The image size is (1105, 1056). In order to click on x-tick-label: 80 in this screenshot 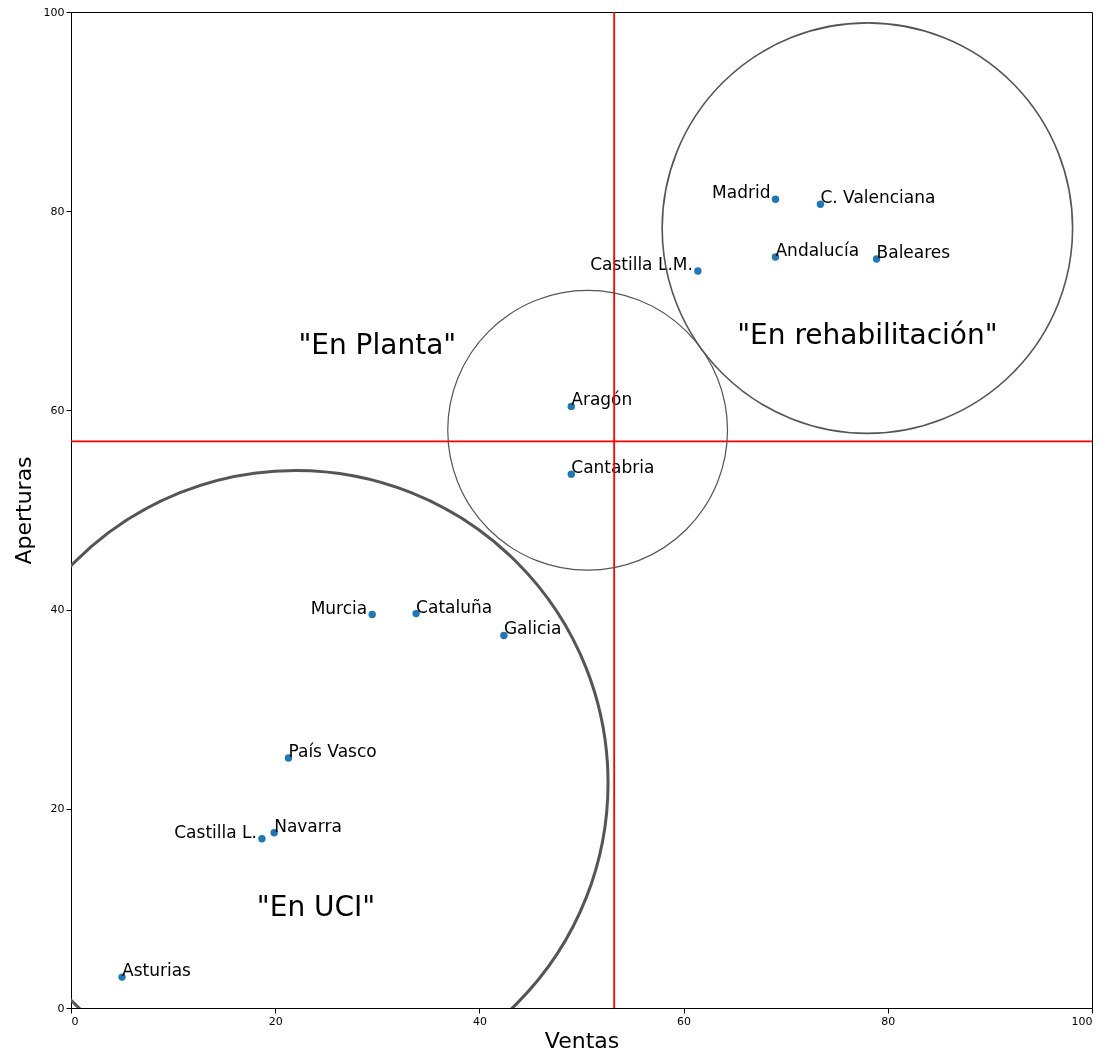, I will do `click(888, 1021)`.